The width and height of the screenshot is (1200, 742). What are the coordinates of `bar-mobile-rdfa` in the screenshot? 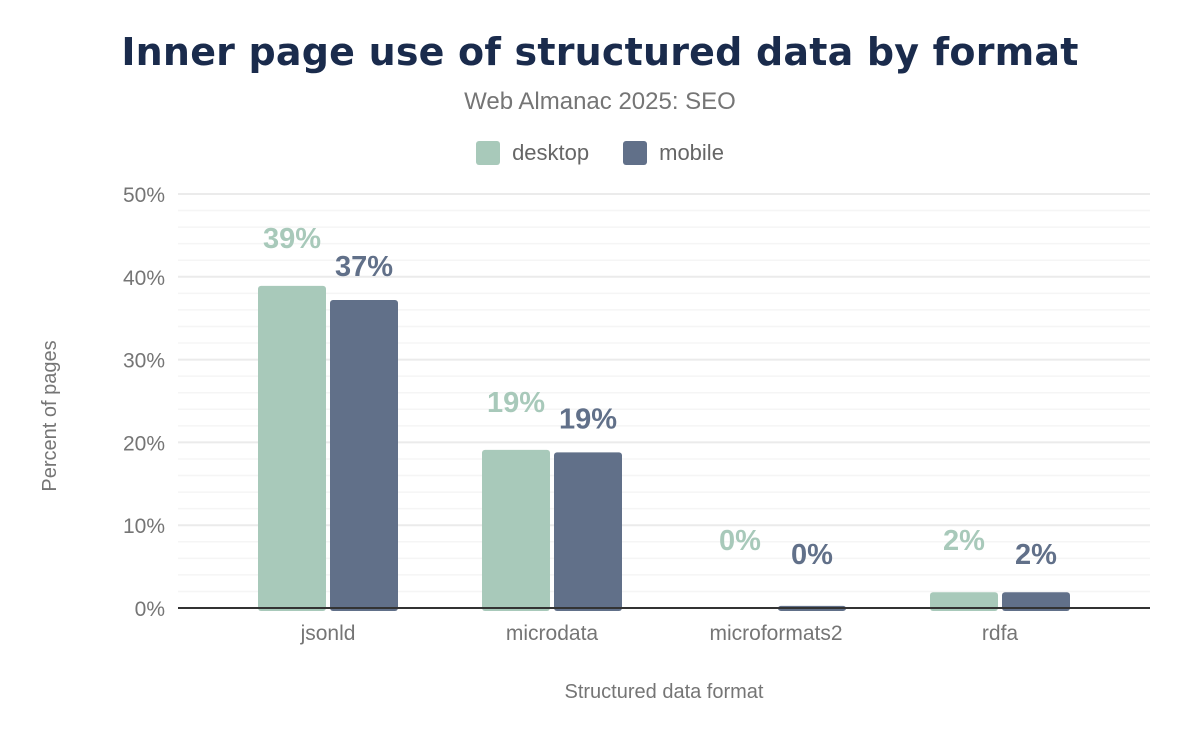 It's located at (1036, 601).